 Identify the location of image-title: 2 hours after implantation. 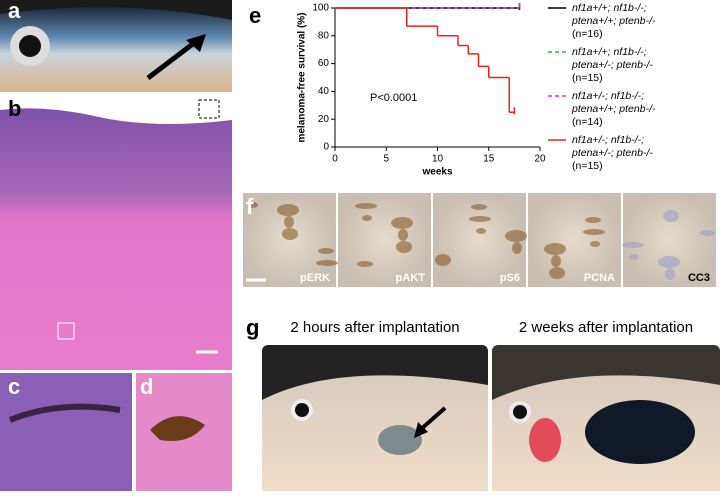
(374, 327).